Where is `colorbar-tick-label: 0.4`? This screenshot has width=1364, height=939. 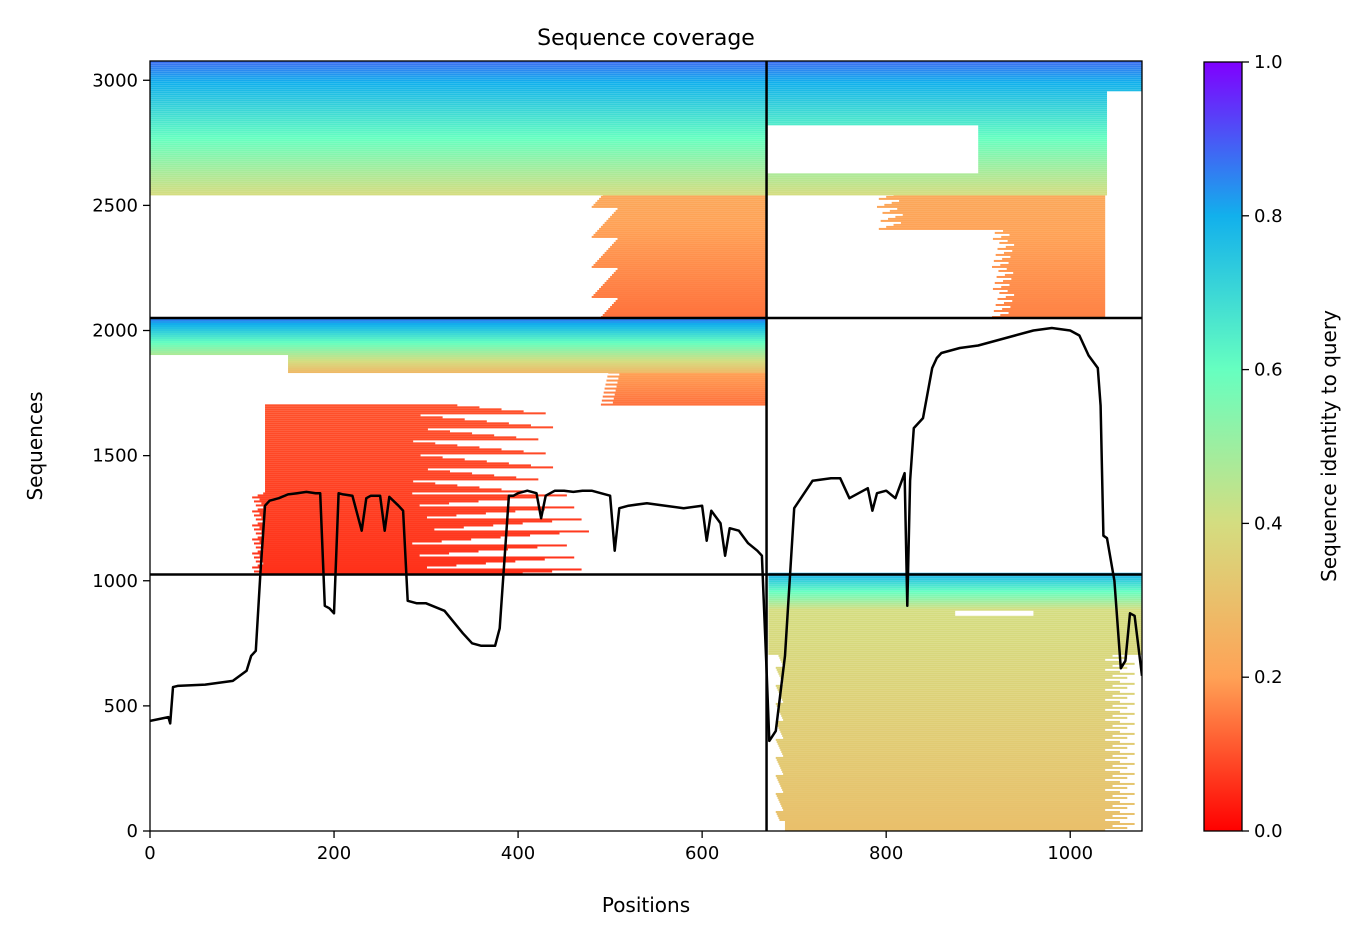
colorbar-tick-label: 0.4 is located at coordinates (1268, 523).